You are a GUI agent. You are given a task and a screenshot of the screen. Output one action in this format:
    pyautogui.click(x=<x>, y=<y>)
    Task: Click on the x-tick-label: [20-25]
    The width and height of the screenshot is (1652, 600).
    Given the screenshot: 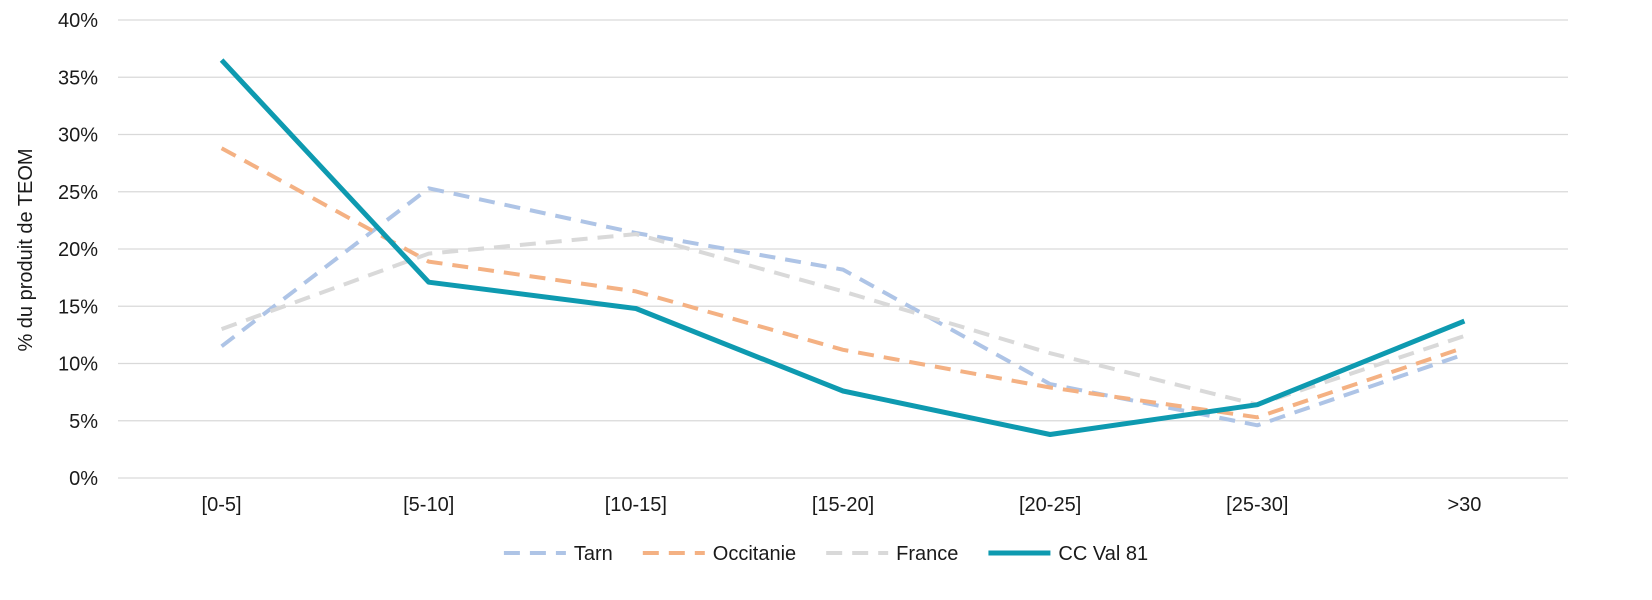 What is the action you would take?
    pyautogui.click(x=1050, y=505)
    